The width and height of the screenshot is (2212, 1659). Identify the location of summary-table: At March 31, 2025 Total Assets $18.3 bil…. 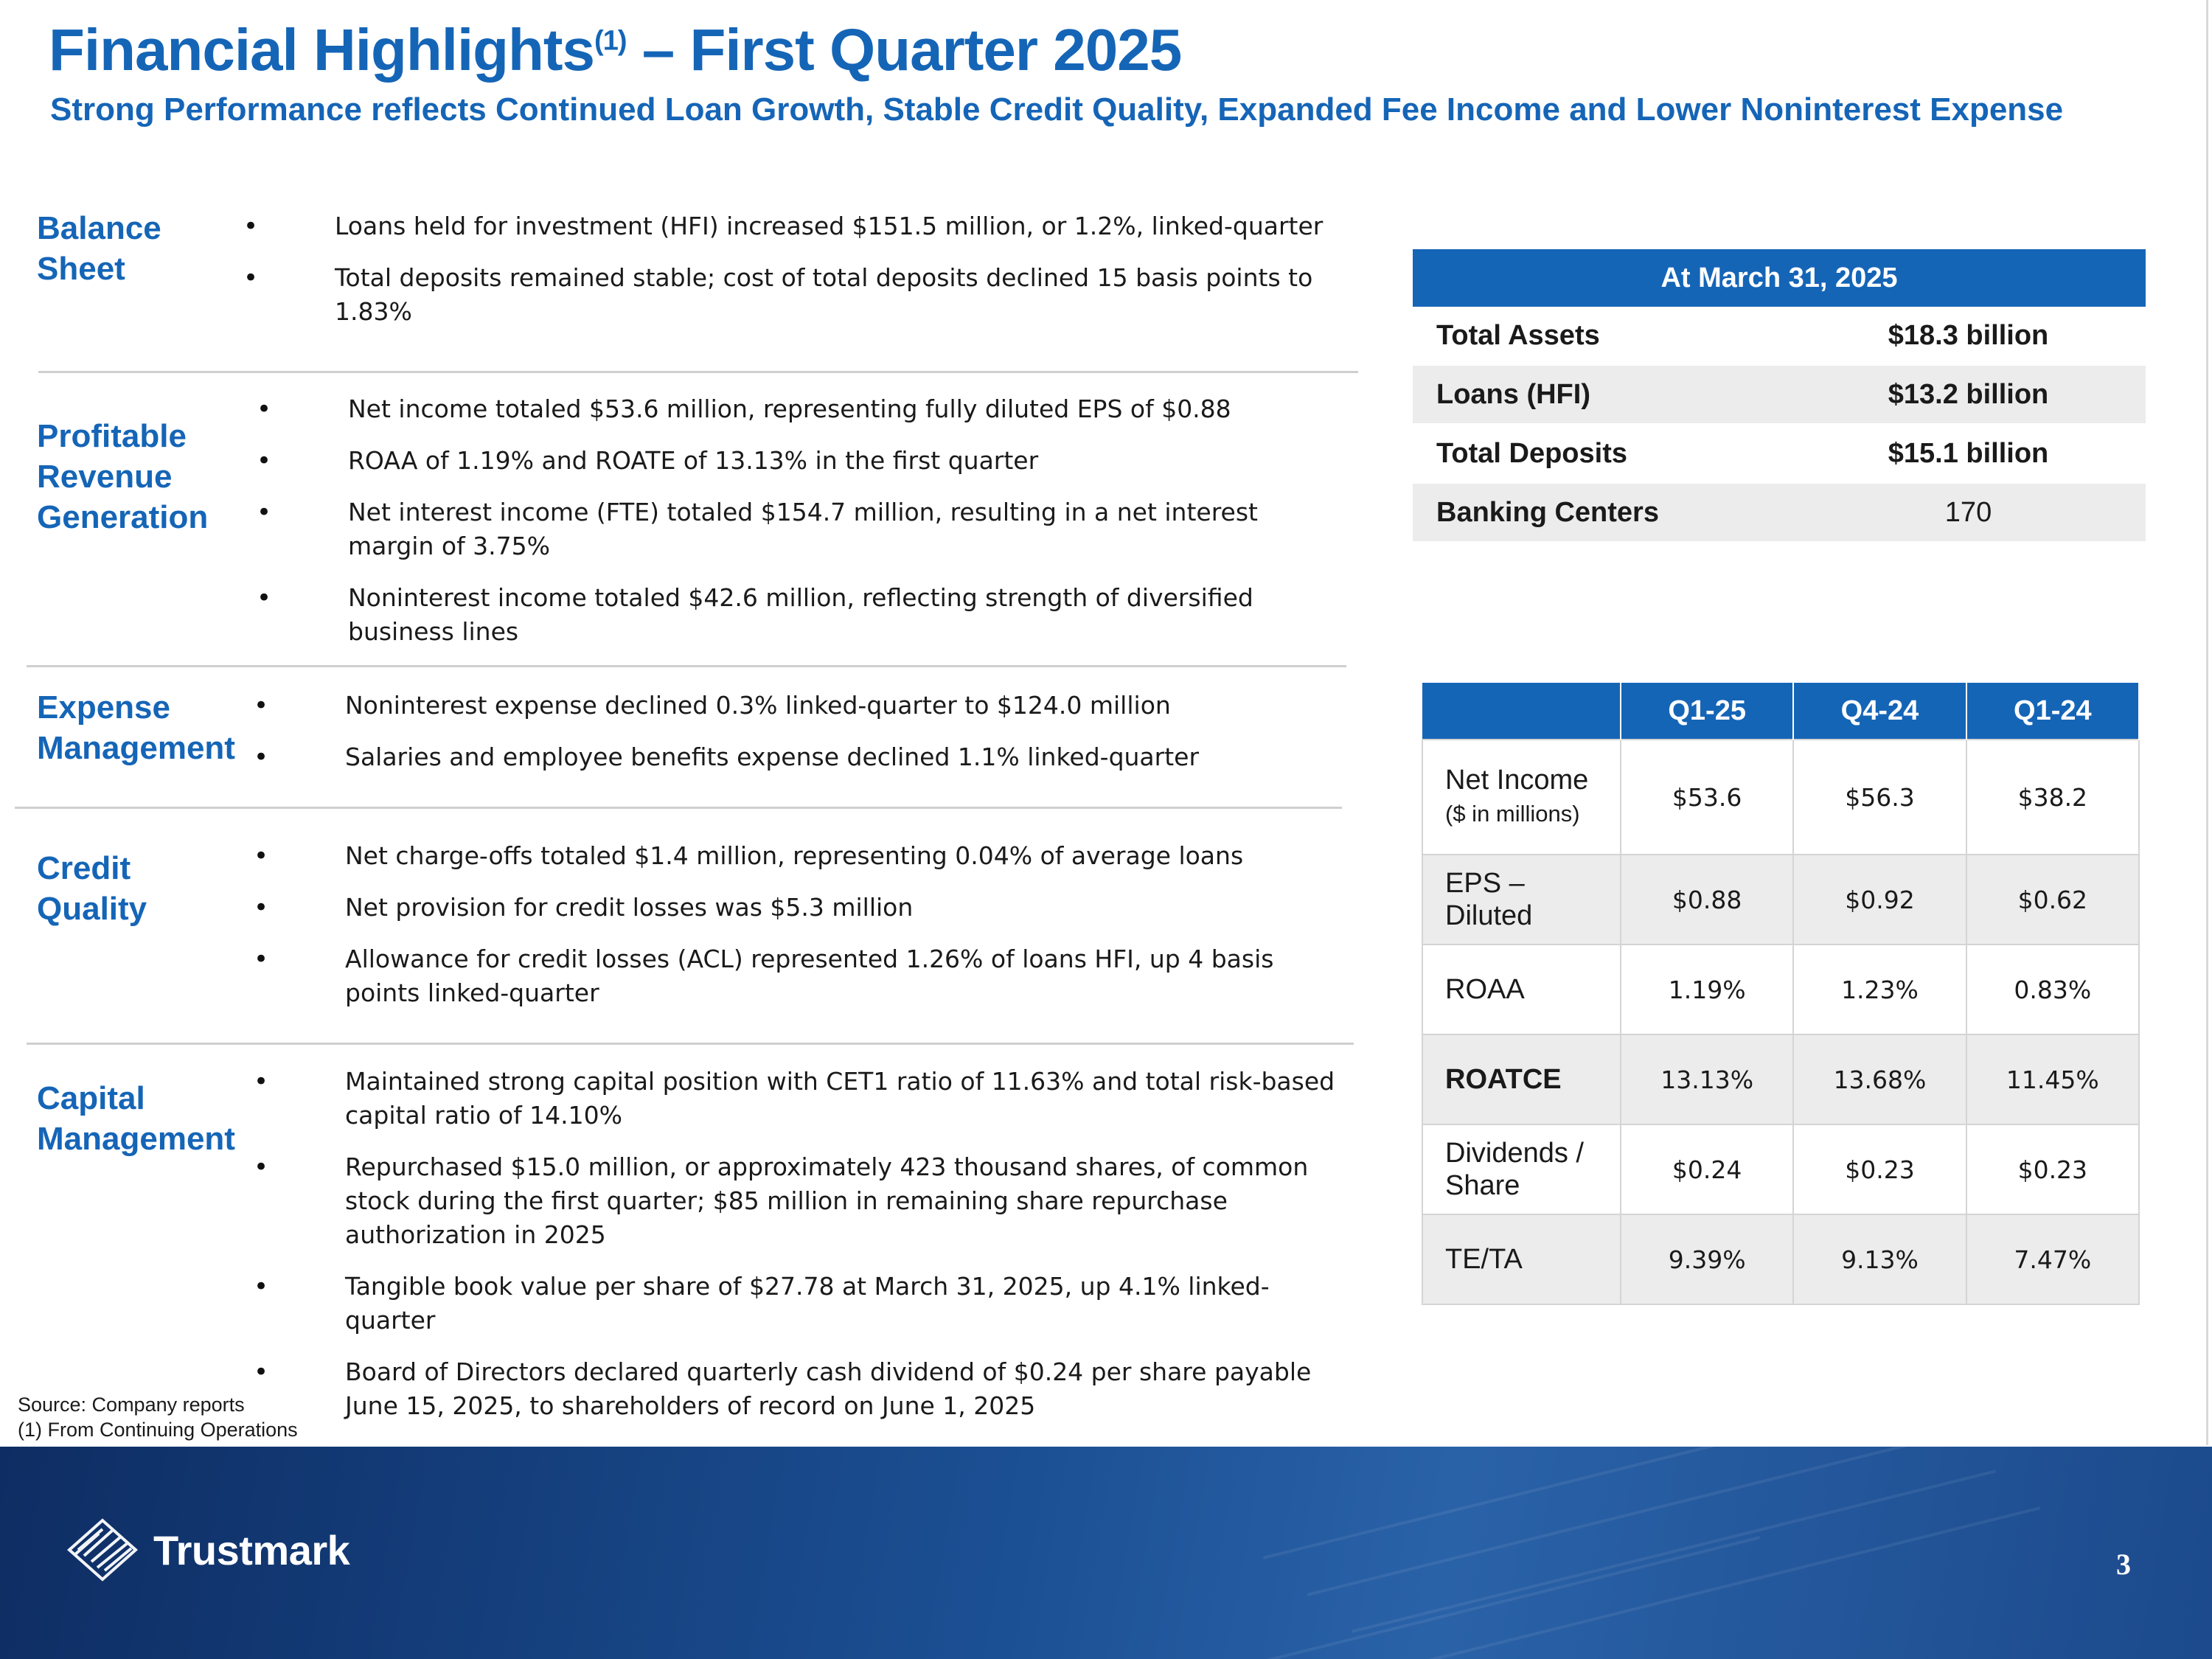
(1779, 396).